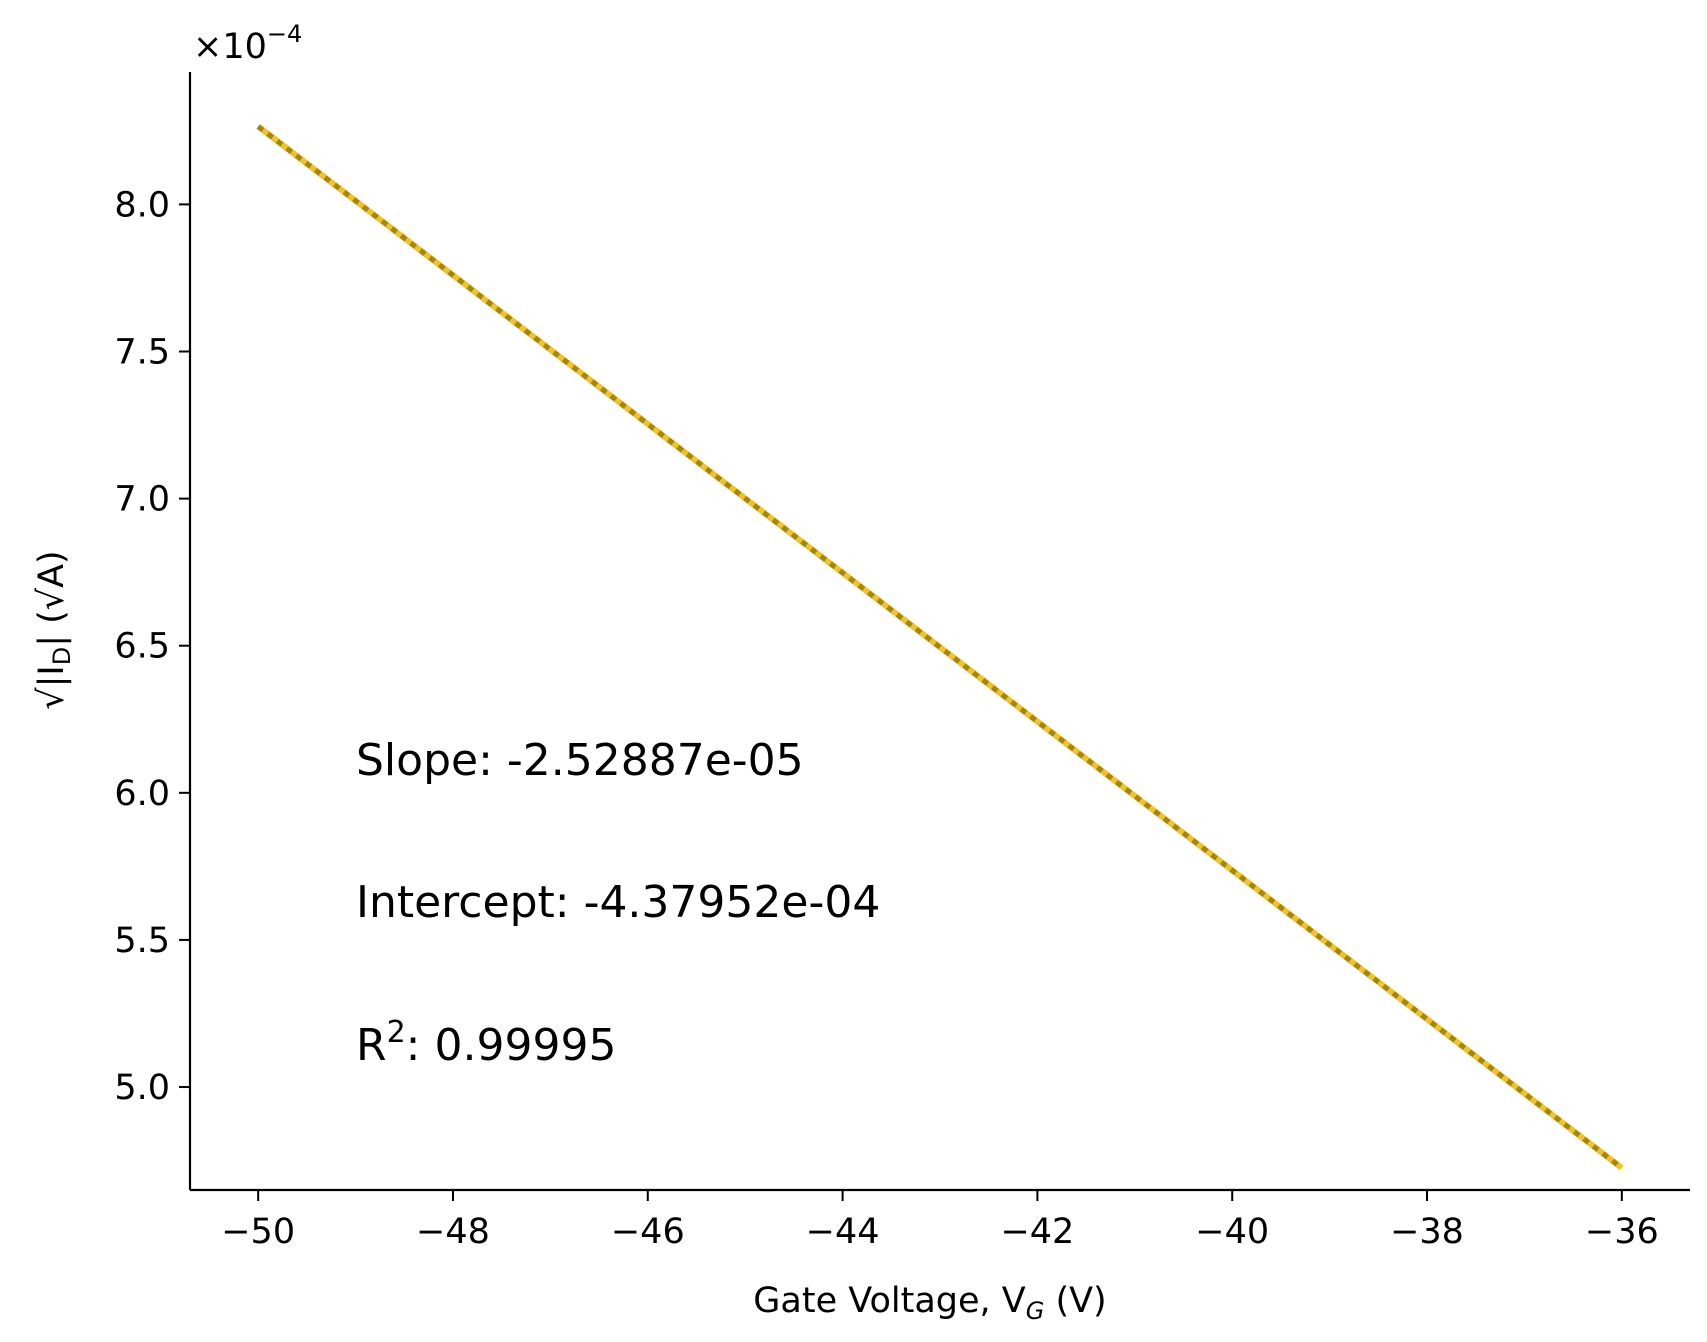 The width and height of the screenshot is (1707, 1342). What do you see at coordinates (843, 1232) in the screenshot?
I see `x-tick-label: −44` at bounding box center [843, 1232].